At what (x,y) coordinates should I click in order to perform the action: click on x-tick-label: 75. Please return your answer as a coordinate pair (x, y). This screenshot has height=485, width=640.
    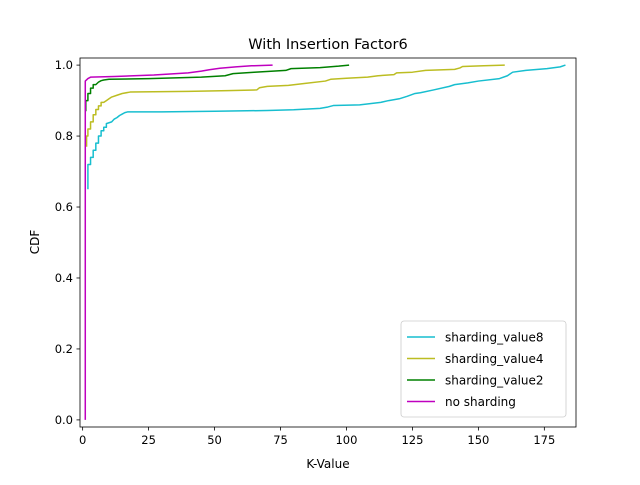
    Looking at the image, I should click on (280, 440).